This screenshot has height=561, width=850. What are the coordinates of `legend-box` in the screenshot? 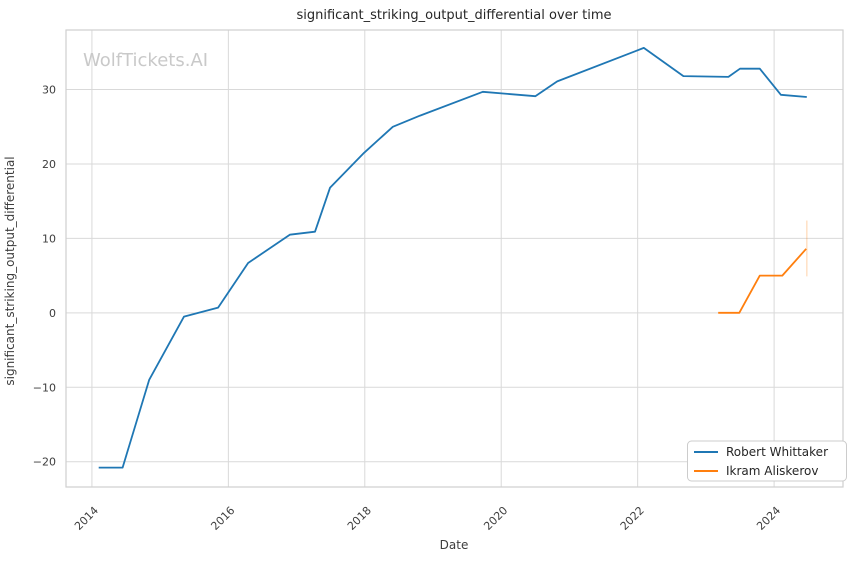 It's located at (767, 461).